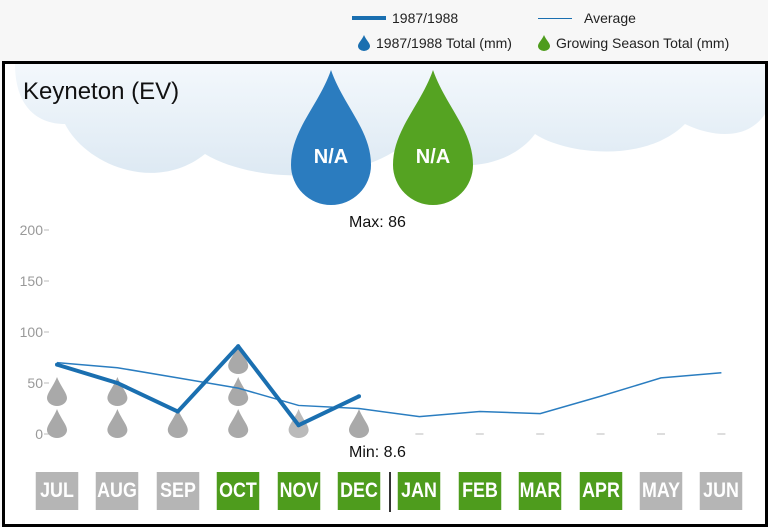 The image size is (768, 527). I want to click on legend-season-total: 1987/1988 Total (mm), so click(435, 43).